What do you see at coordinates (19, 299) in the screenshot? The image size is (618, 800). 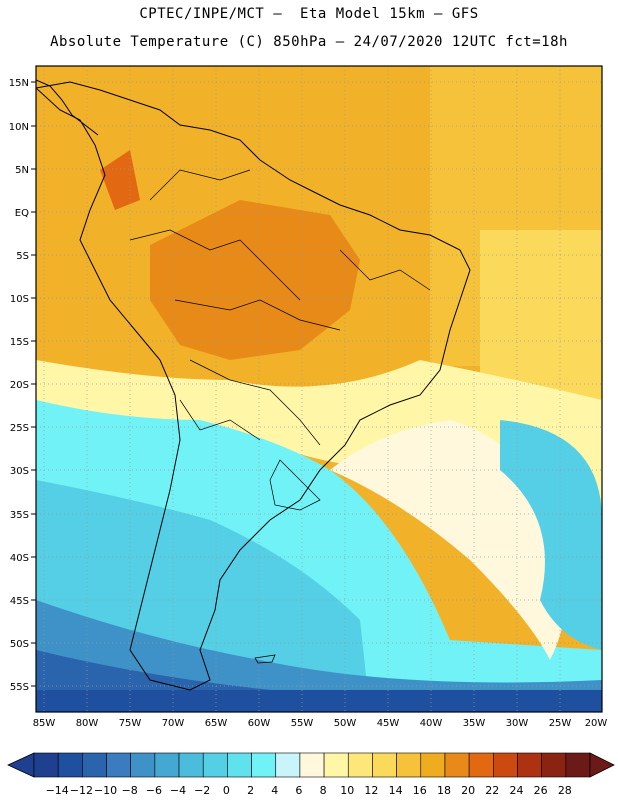 I see `lat-label: 10S` at bounding box center [19, 299].